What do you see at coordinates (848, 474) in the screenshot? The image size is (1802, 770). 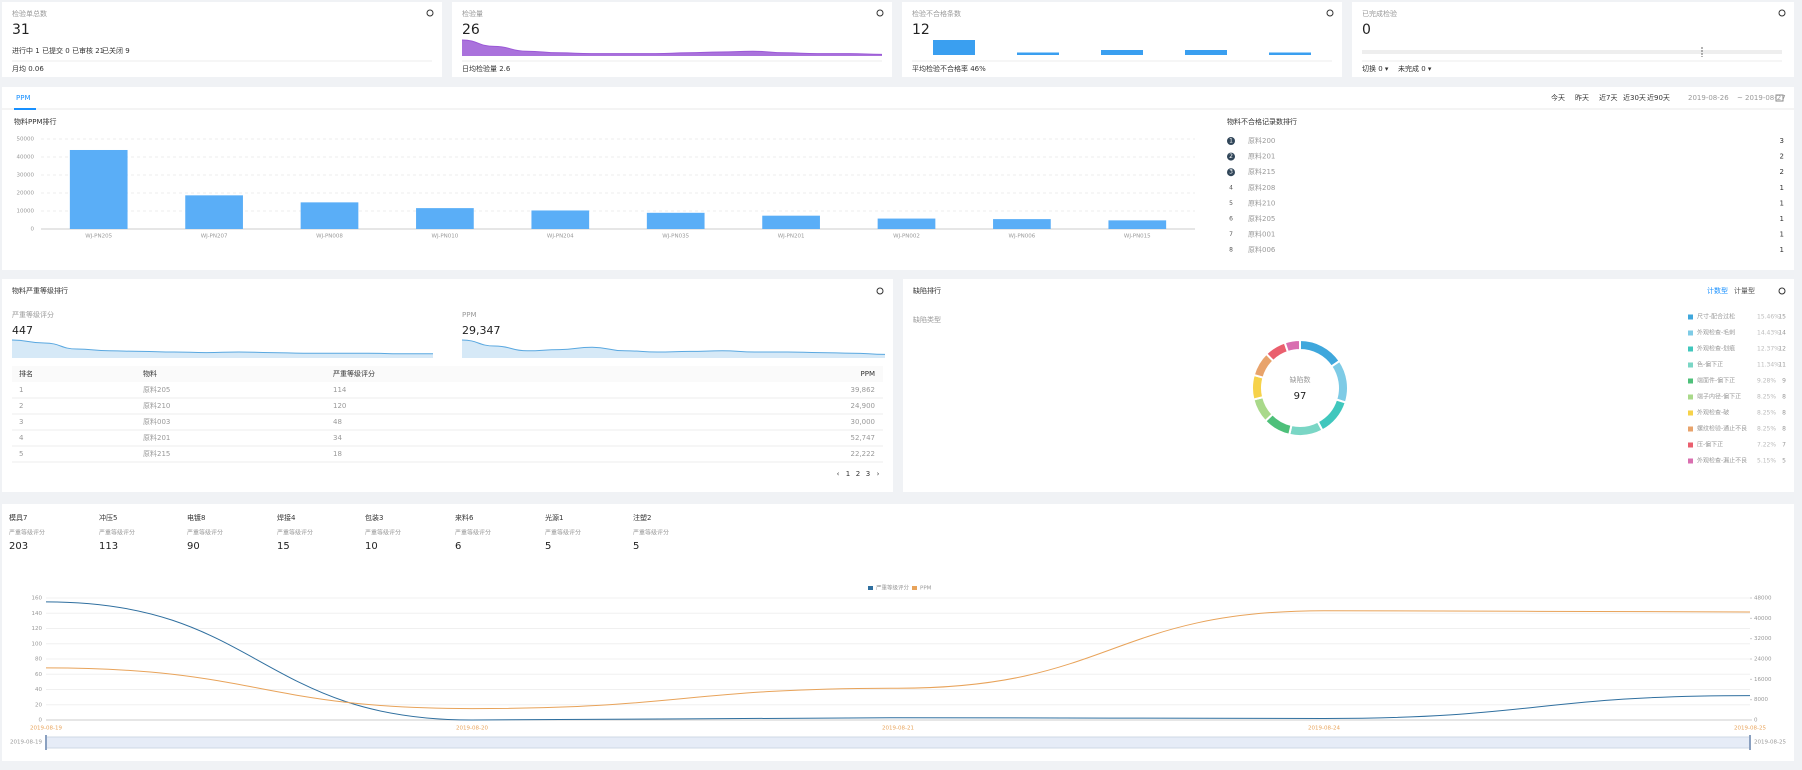 I see `page-button: 1` at bounding box center [848, 474].